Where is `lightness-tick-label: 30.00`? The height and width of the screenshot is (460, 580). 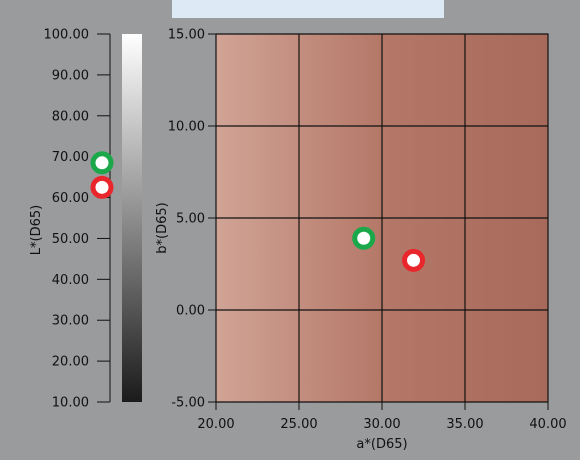
lightness-tick-label: 30.00 is located at coordinates (70, 321).